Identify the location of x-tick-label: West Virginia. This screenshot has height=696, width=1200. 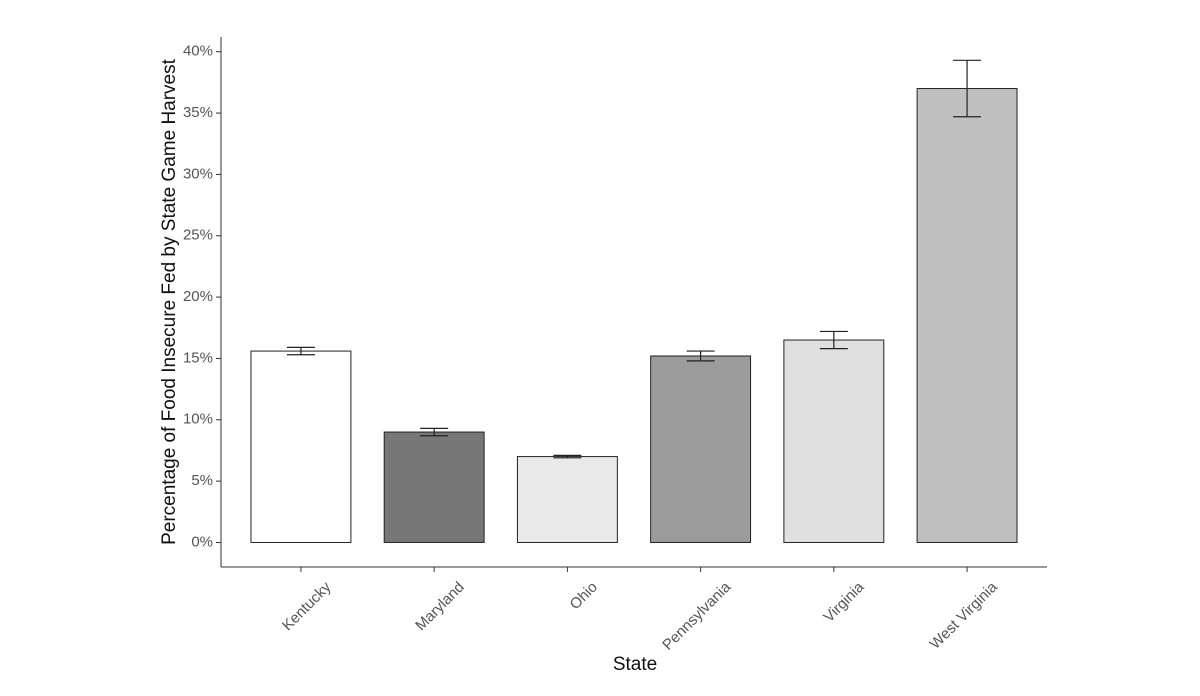
(964, 615).